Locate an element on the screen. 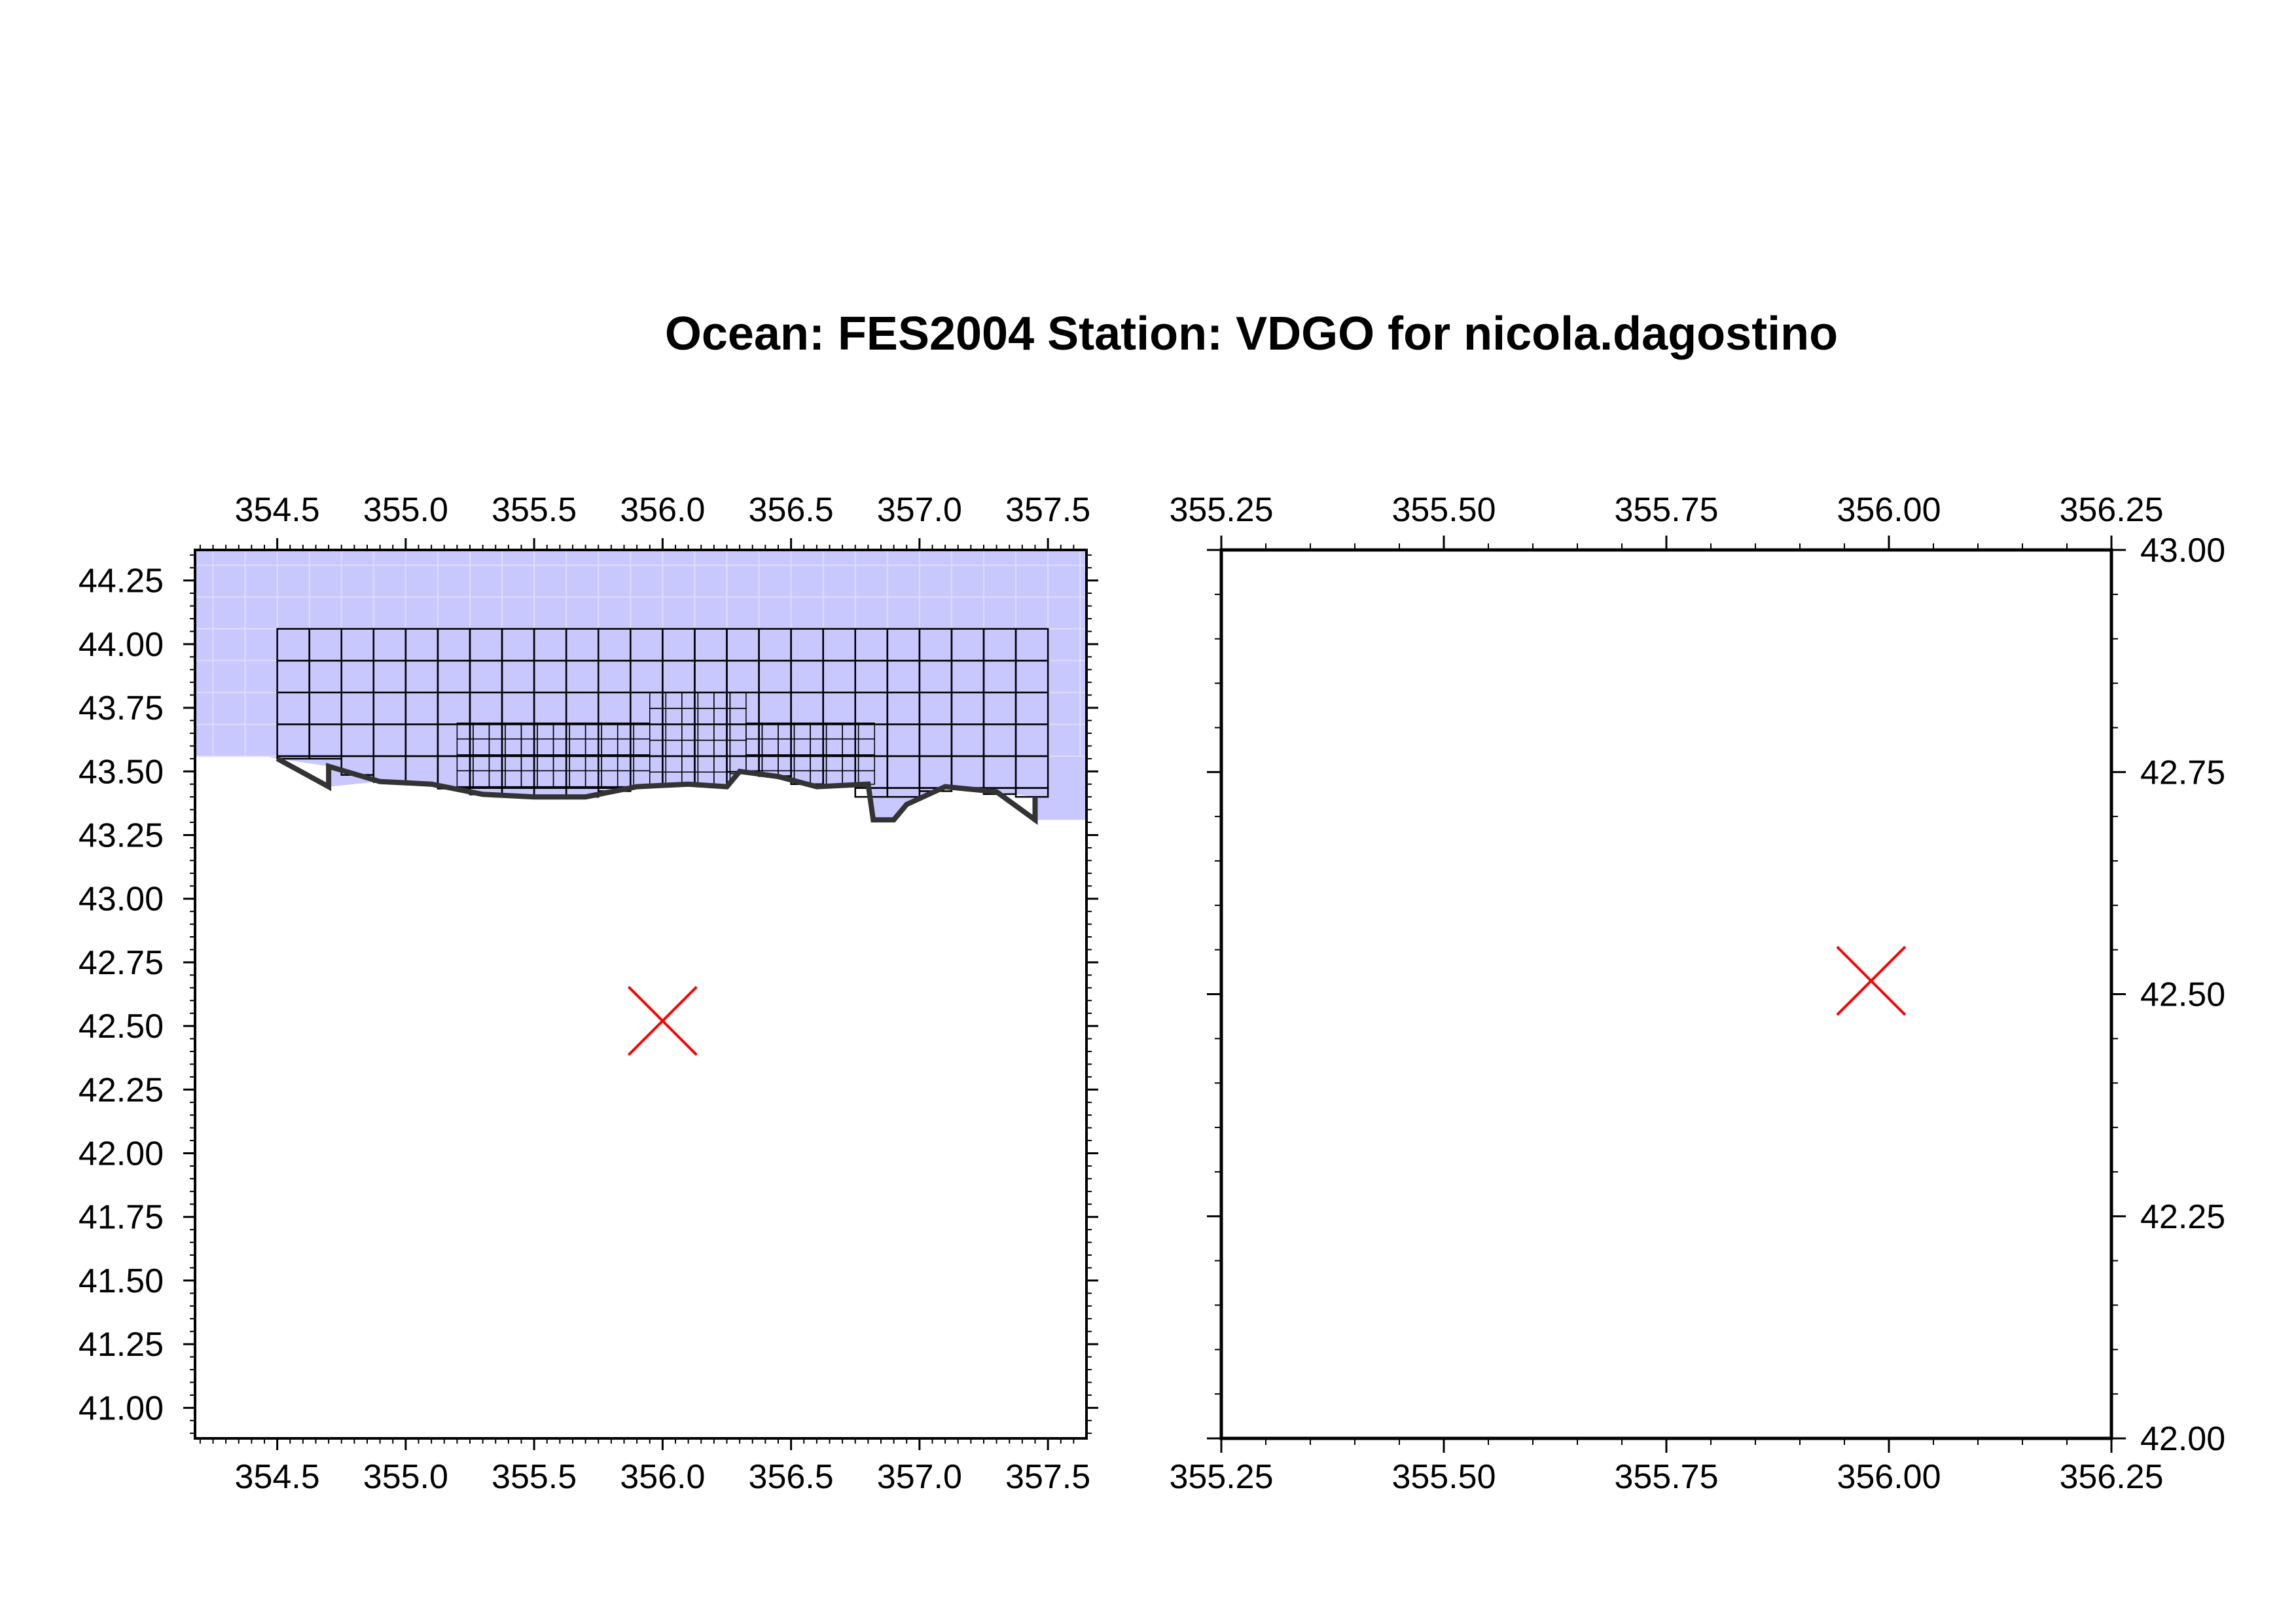 The height and width of the screenshot is (1623, 2296). station-marker-zoom is located at coordinates (1871, 980).